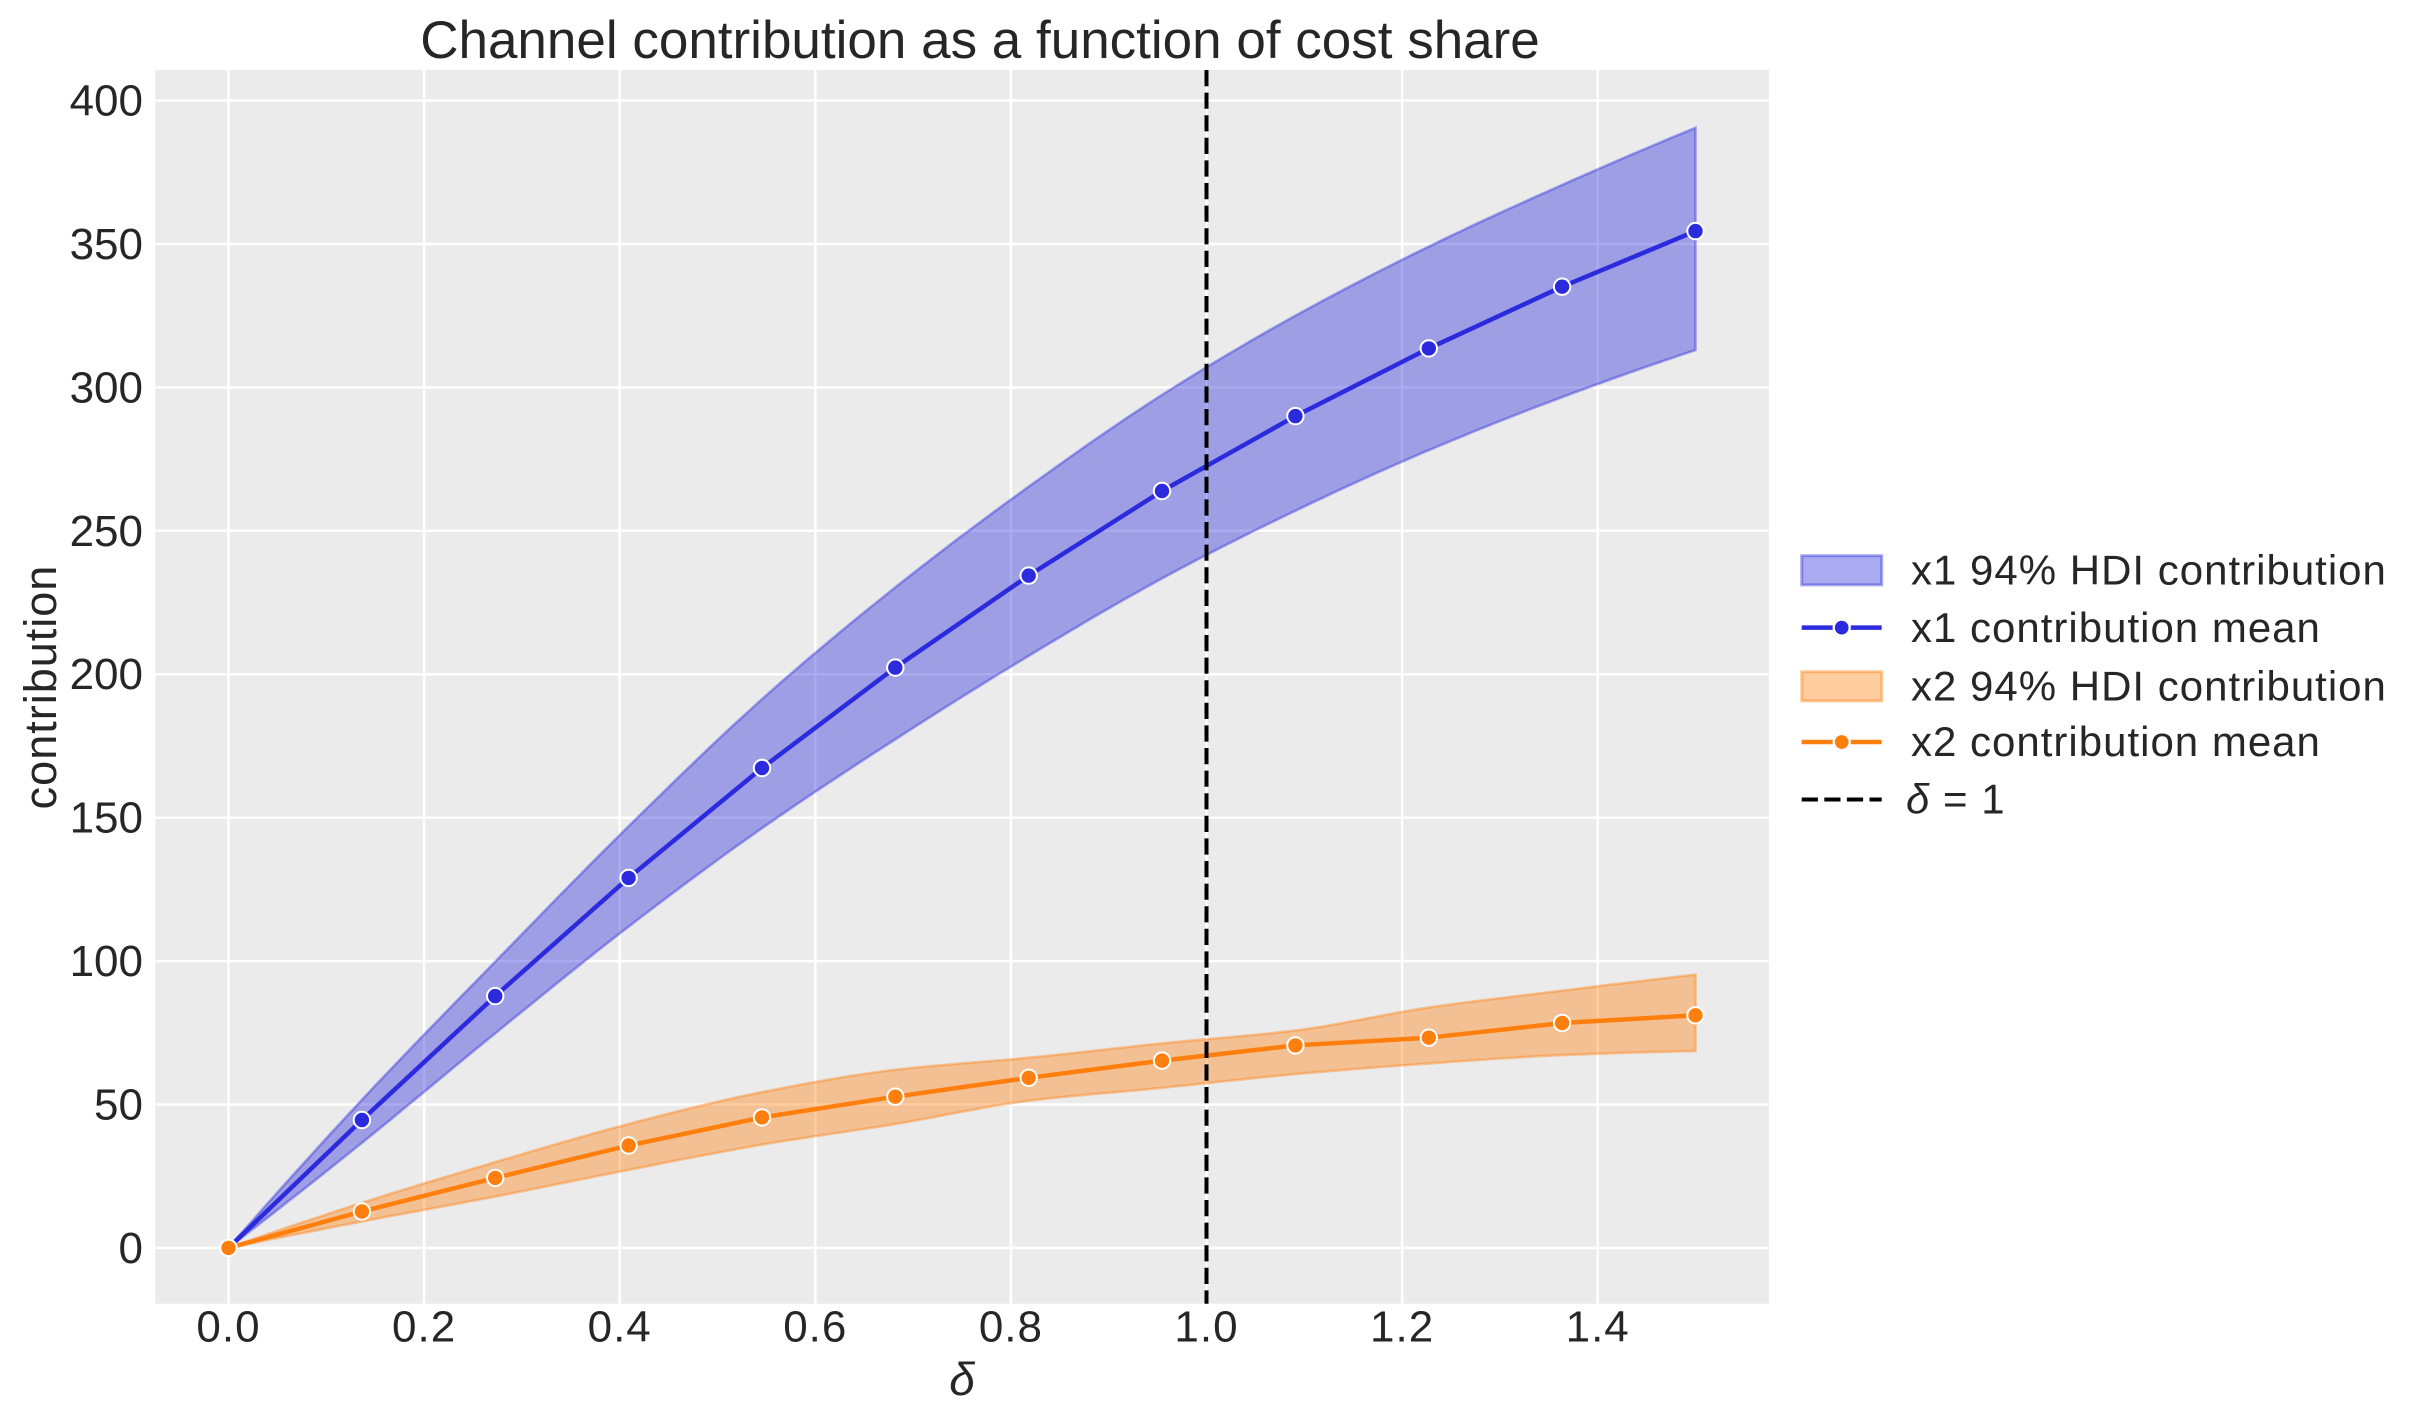 The image size is (2423, 1428). I want to click on svg-text: 150, so click(106, 818).